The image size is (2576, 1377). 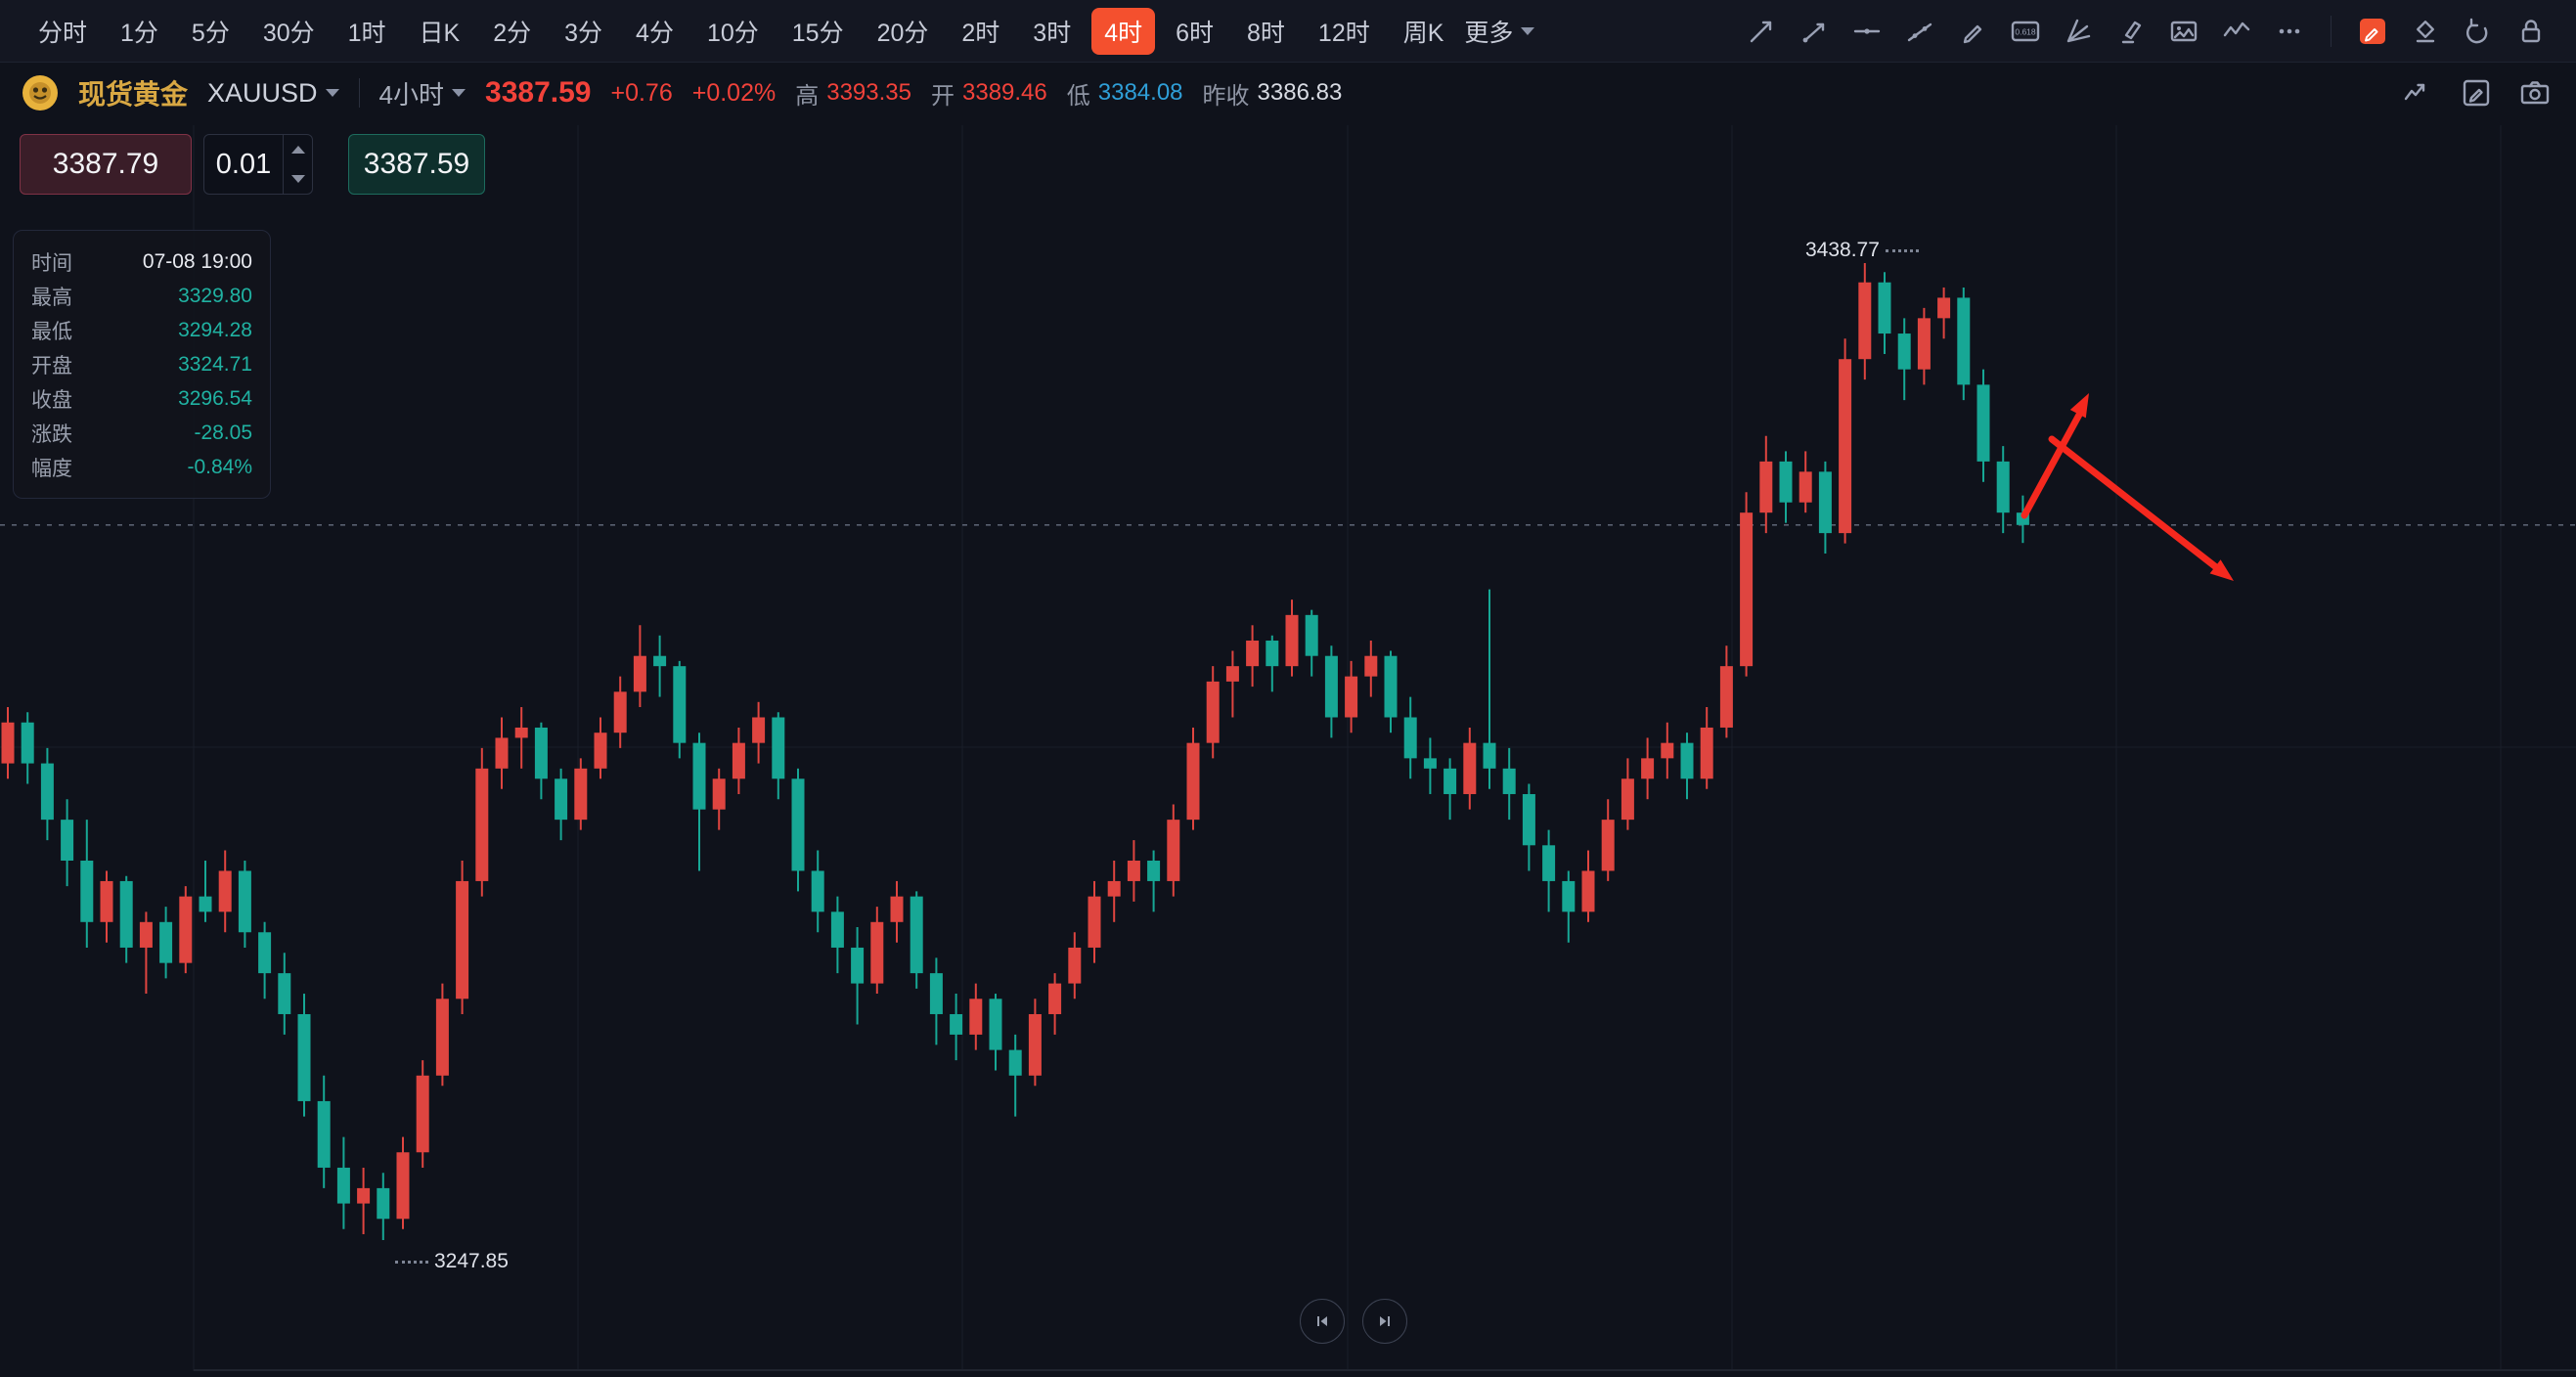 What do you see at coordinates (258, 164) in the screenshot?
I see `quantity-stepper: 0.01` at bounding box center [258, 164].